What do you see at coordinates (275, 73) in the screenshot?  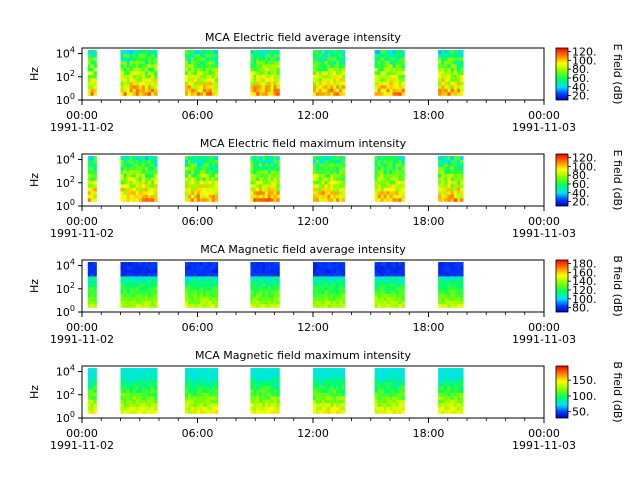 I see `spectrogram-area` at bounding box center [275, 73].